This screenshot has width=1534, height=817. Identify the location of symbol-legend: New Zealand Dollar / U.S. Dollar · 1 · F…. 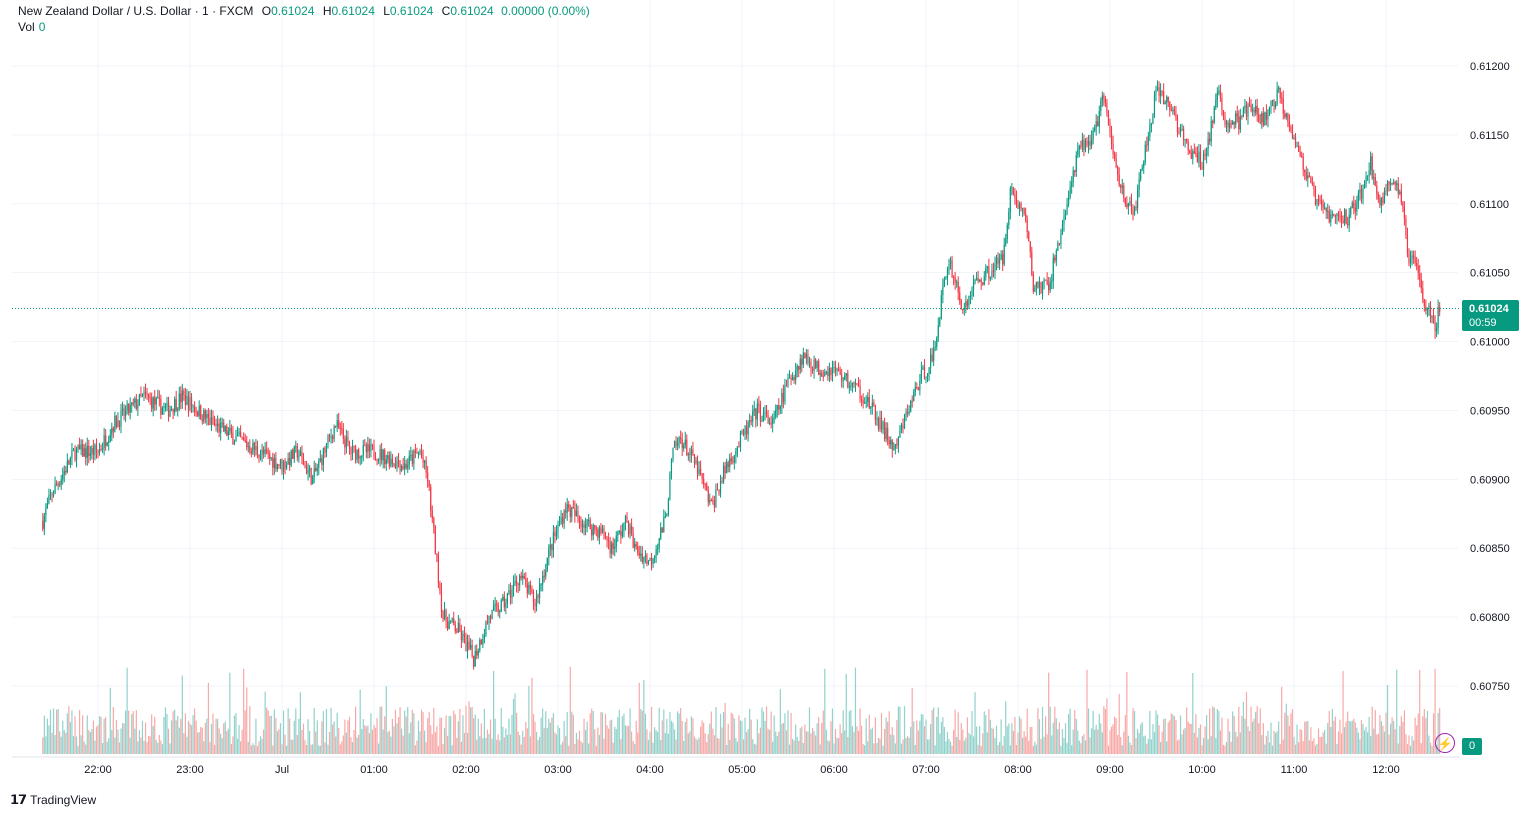
(304, 11).